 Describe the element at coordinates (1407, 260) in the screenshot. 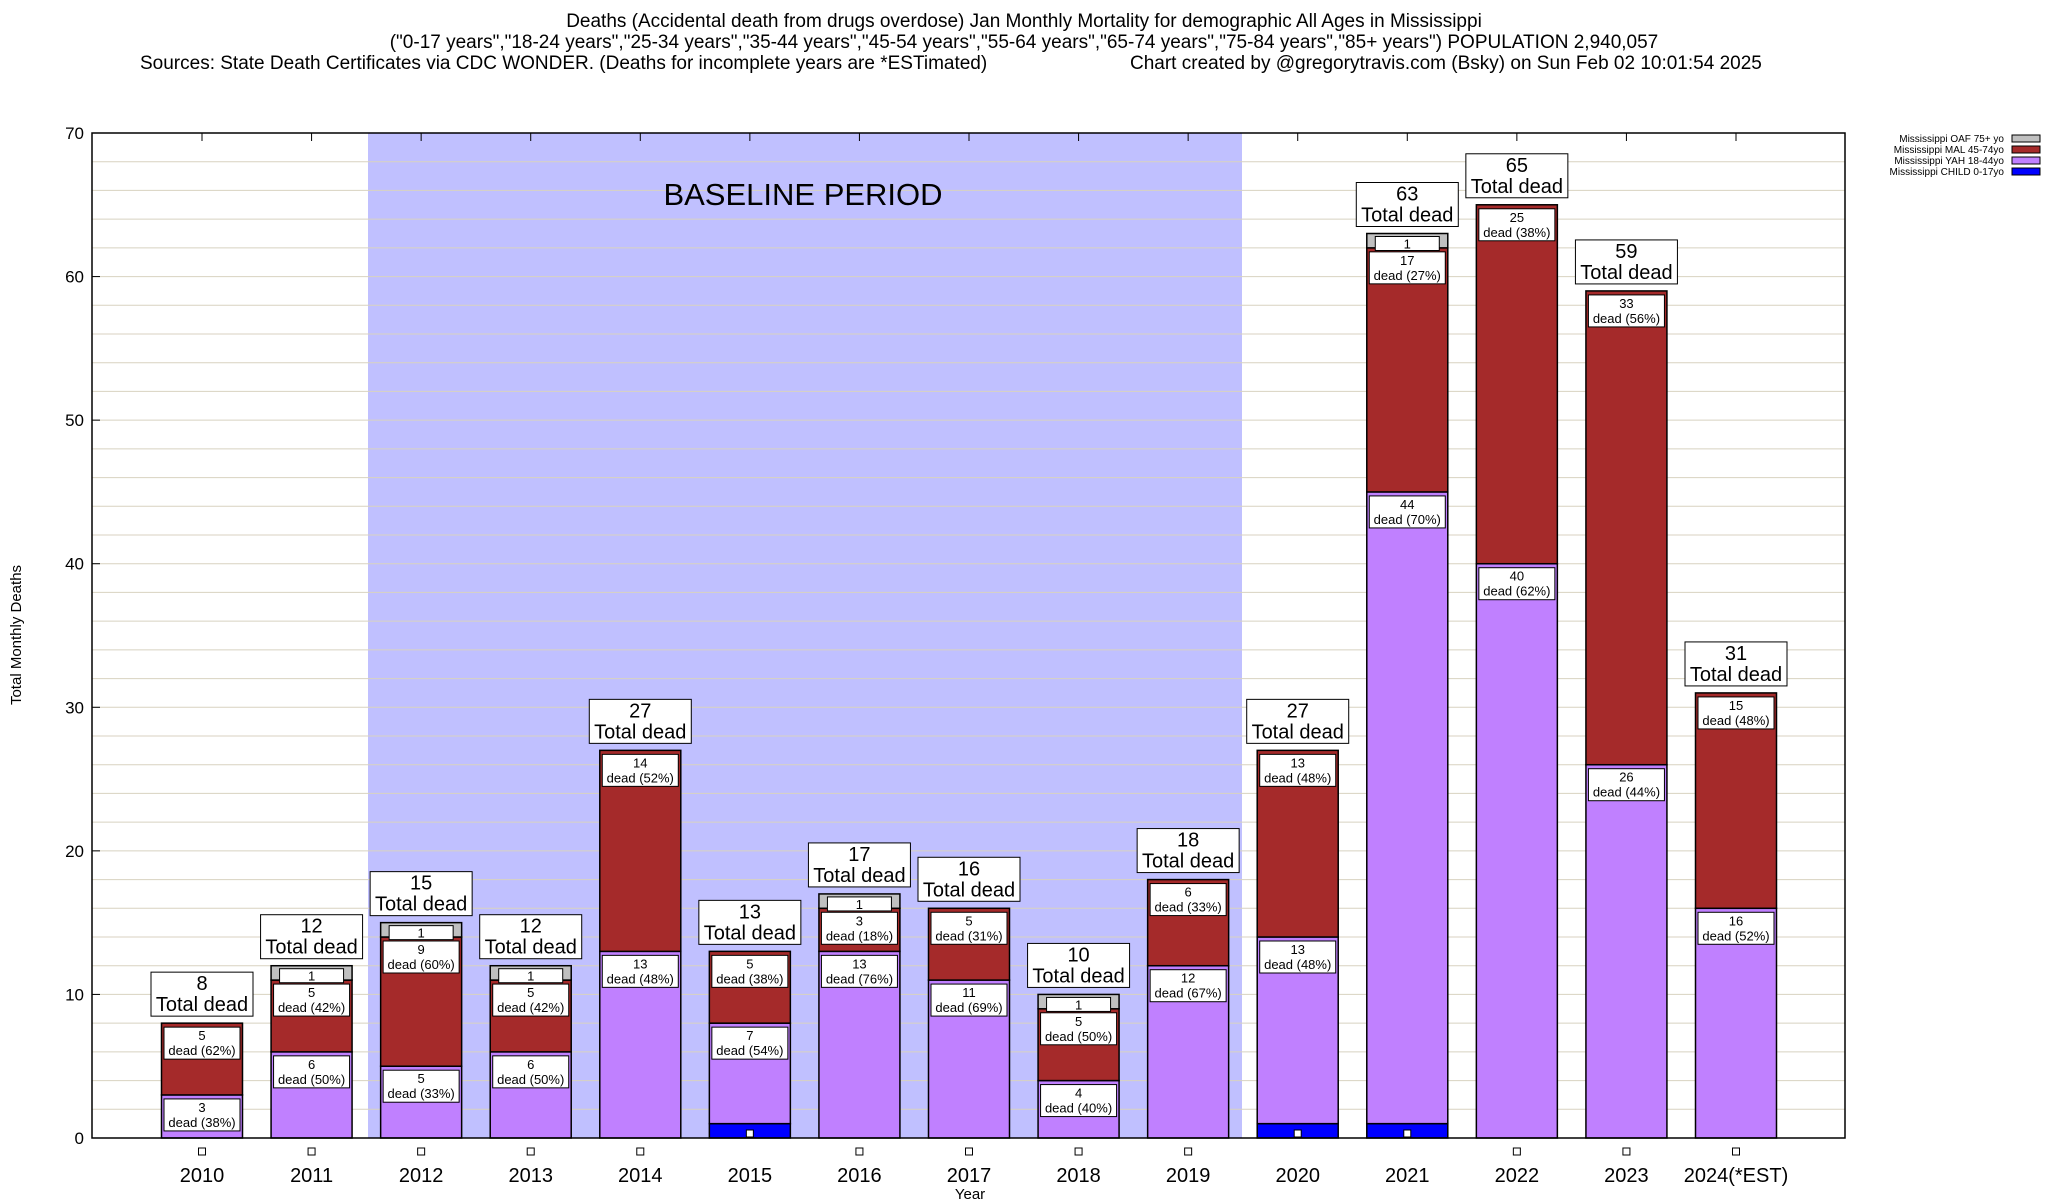

I see `segment-label-count: 17` at that location.